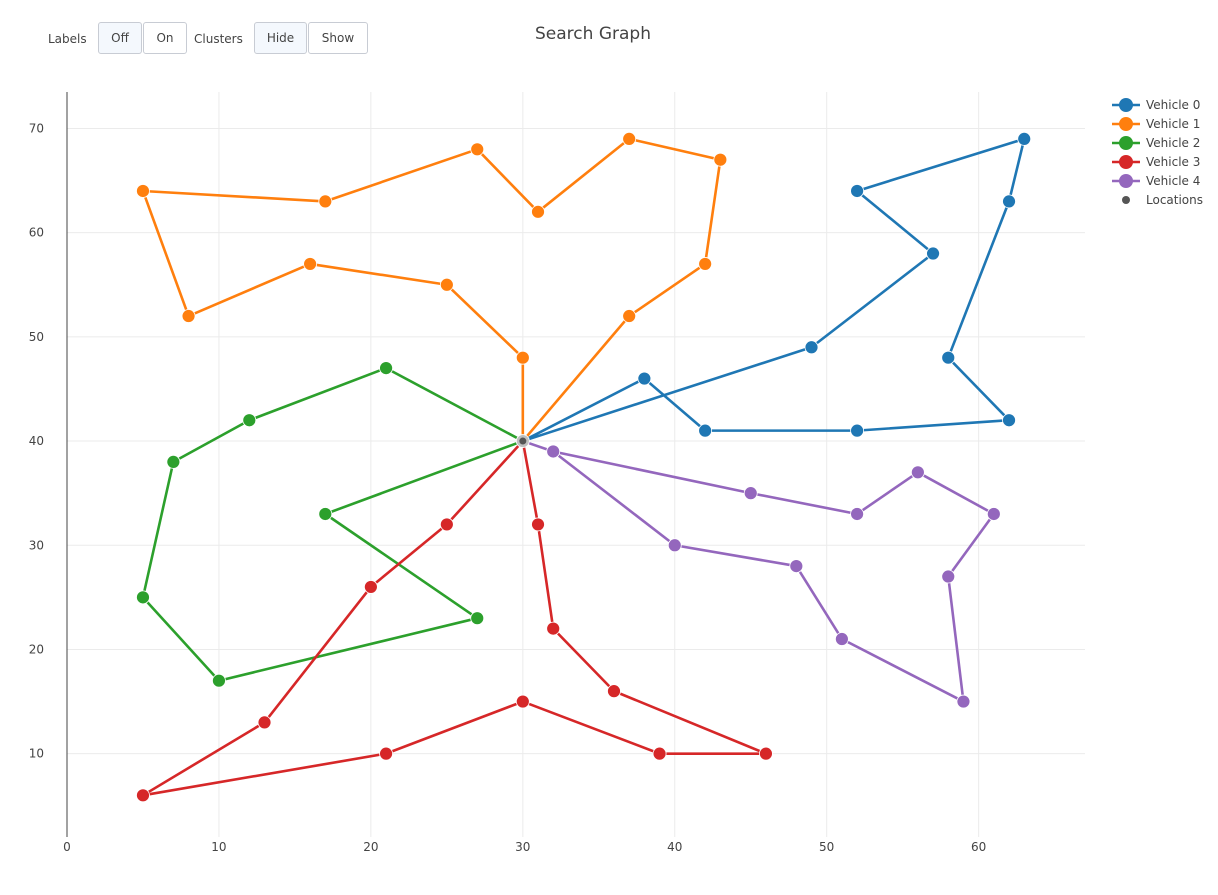 The width and height of the screenshot is (1218, 895). I want to click on y-tick-label: 50, so click(36, 337).